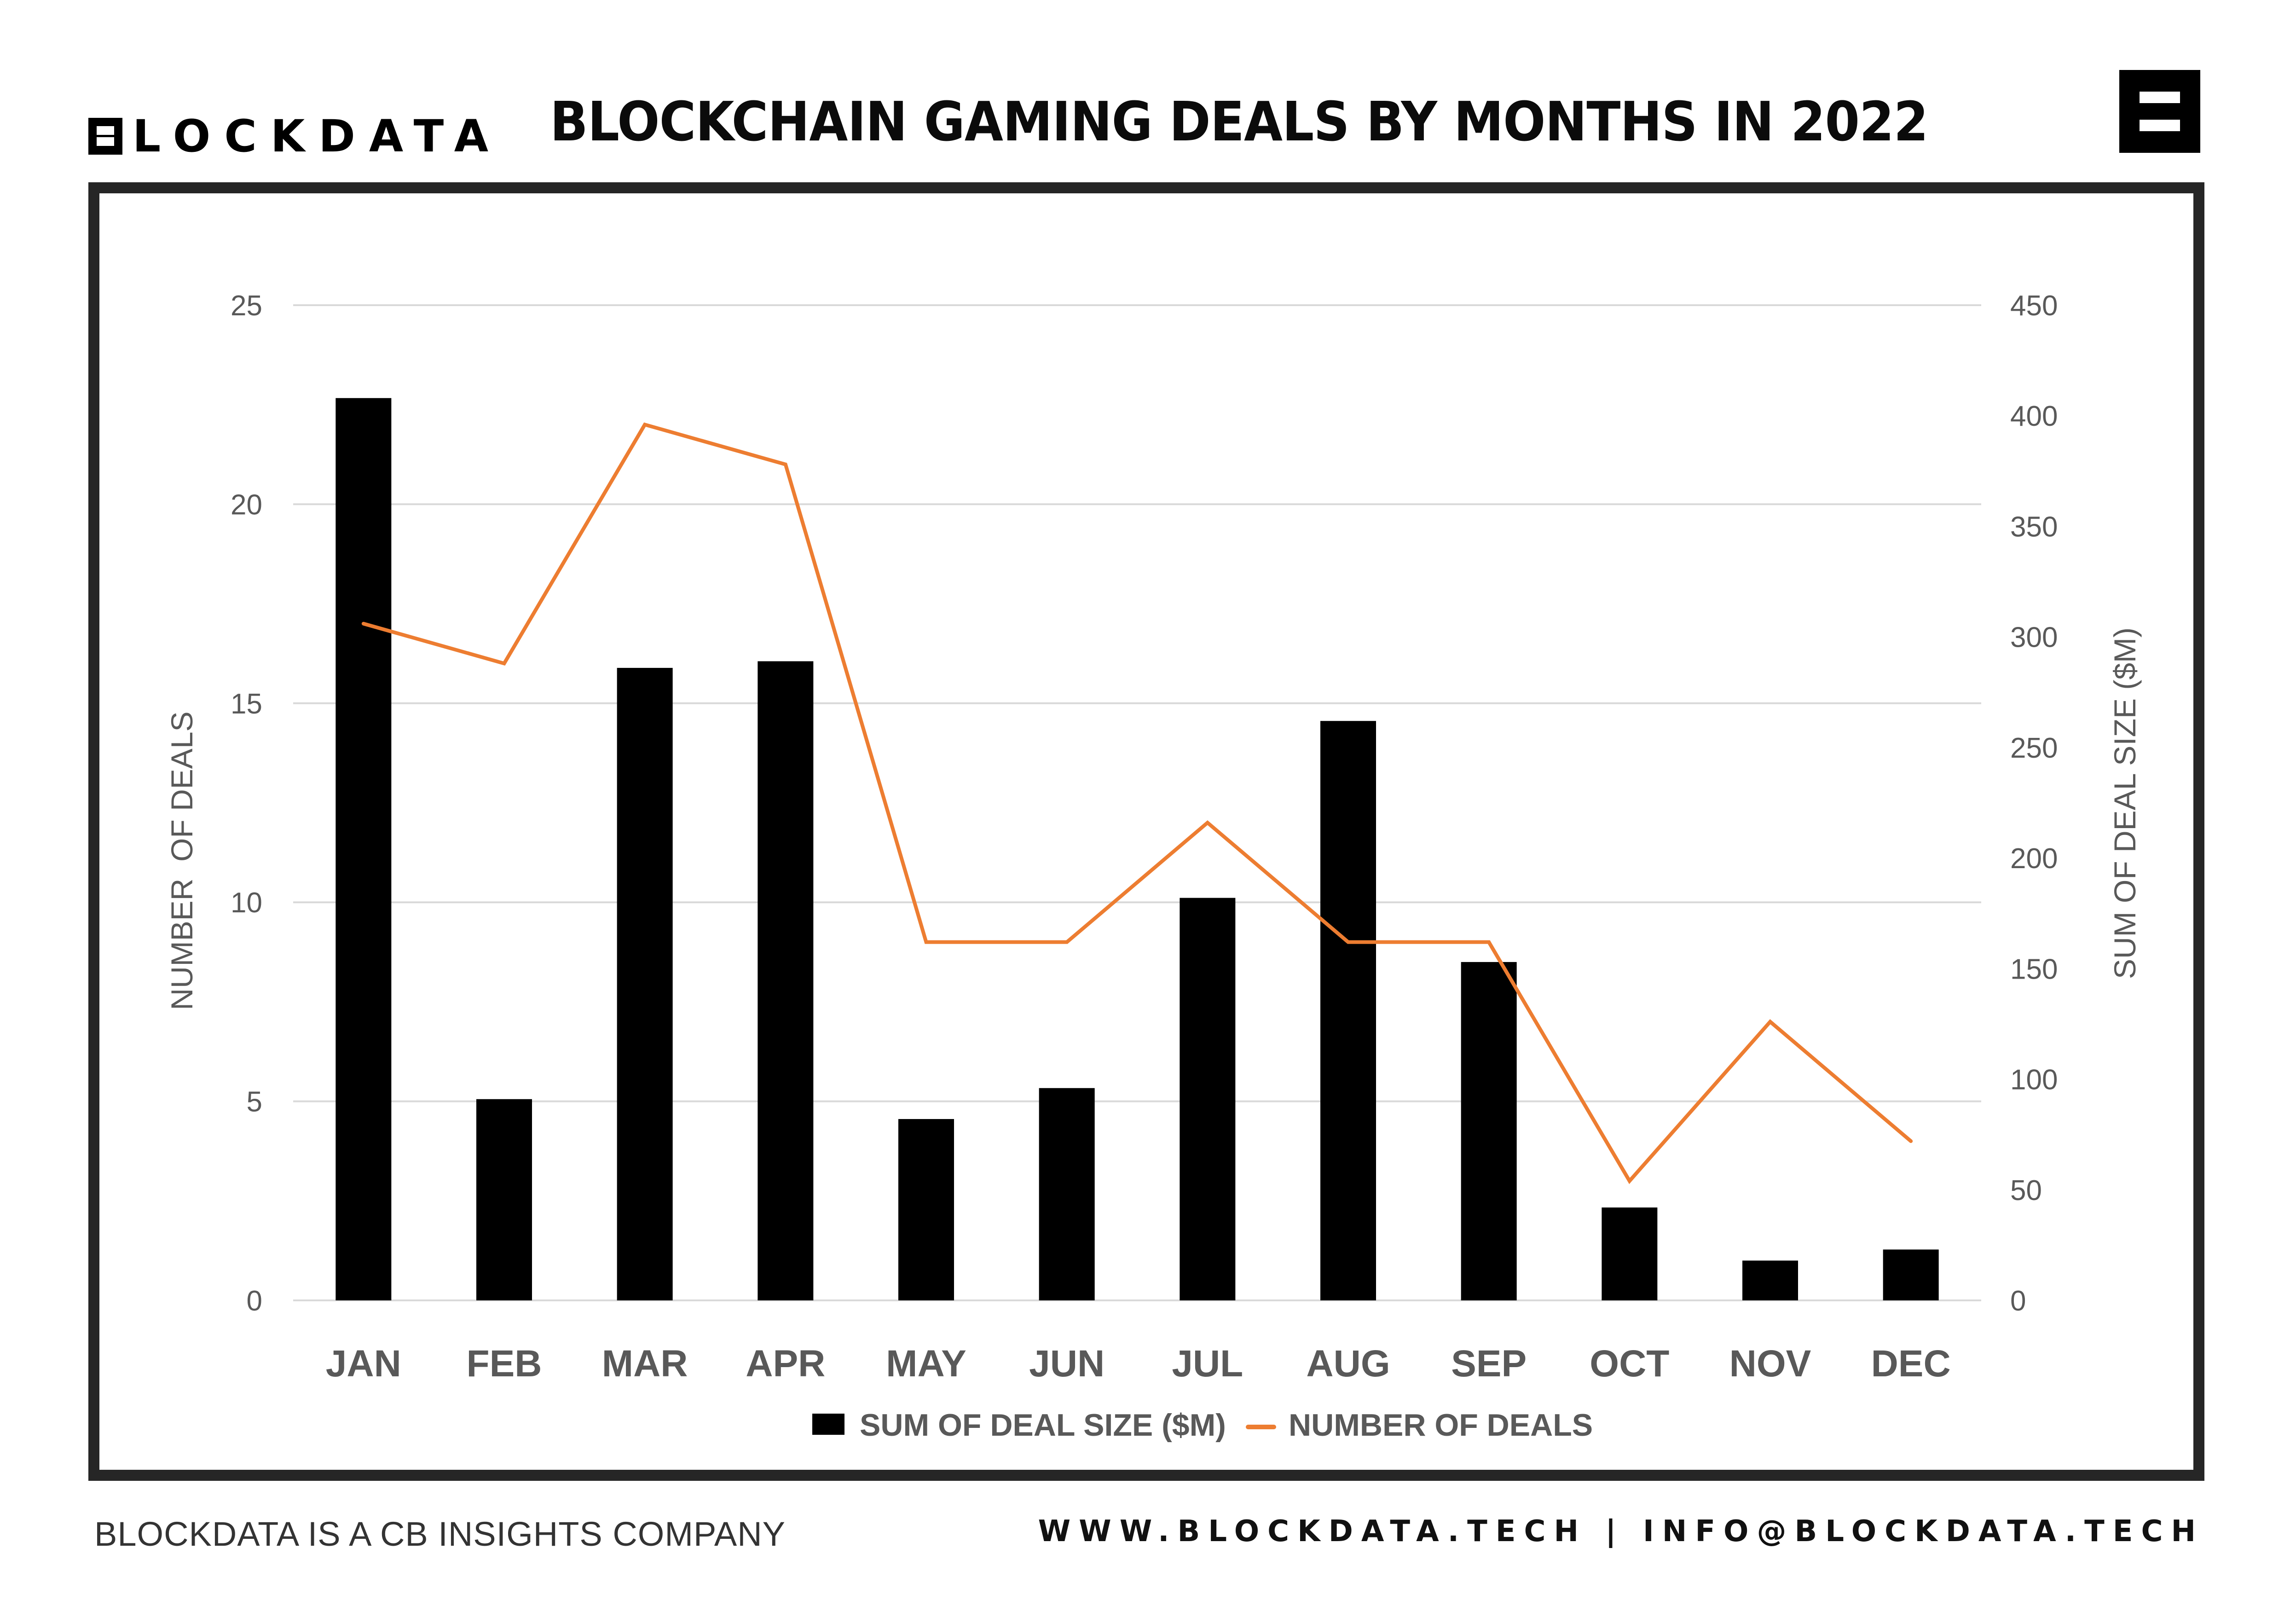  Describe the element at coordinates (2034, 527) in the screenshot. I see `right-tick-label: 350` at that location.